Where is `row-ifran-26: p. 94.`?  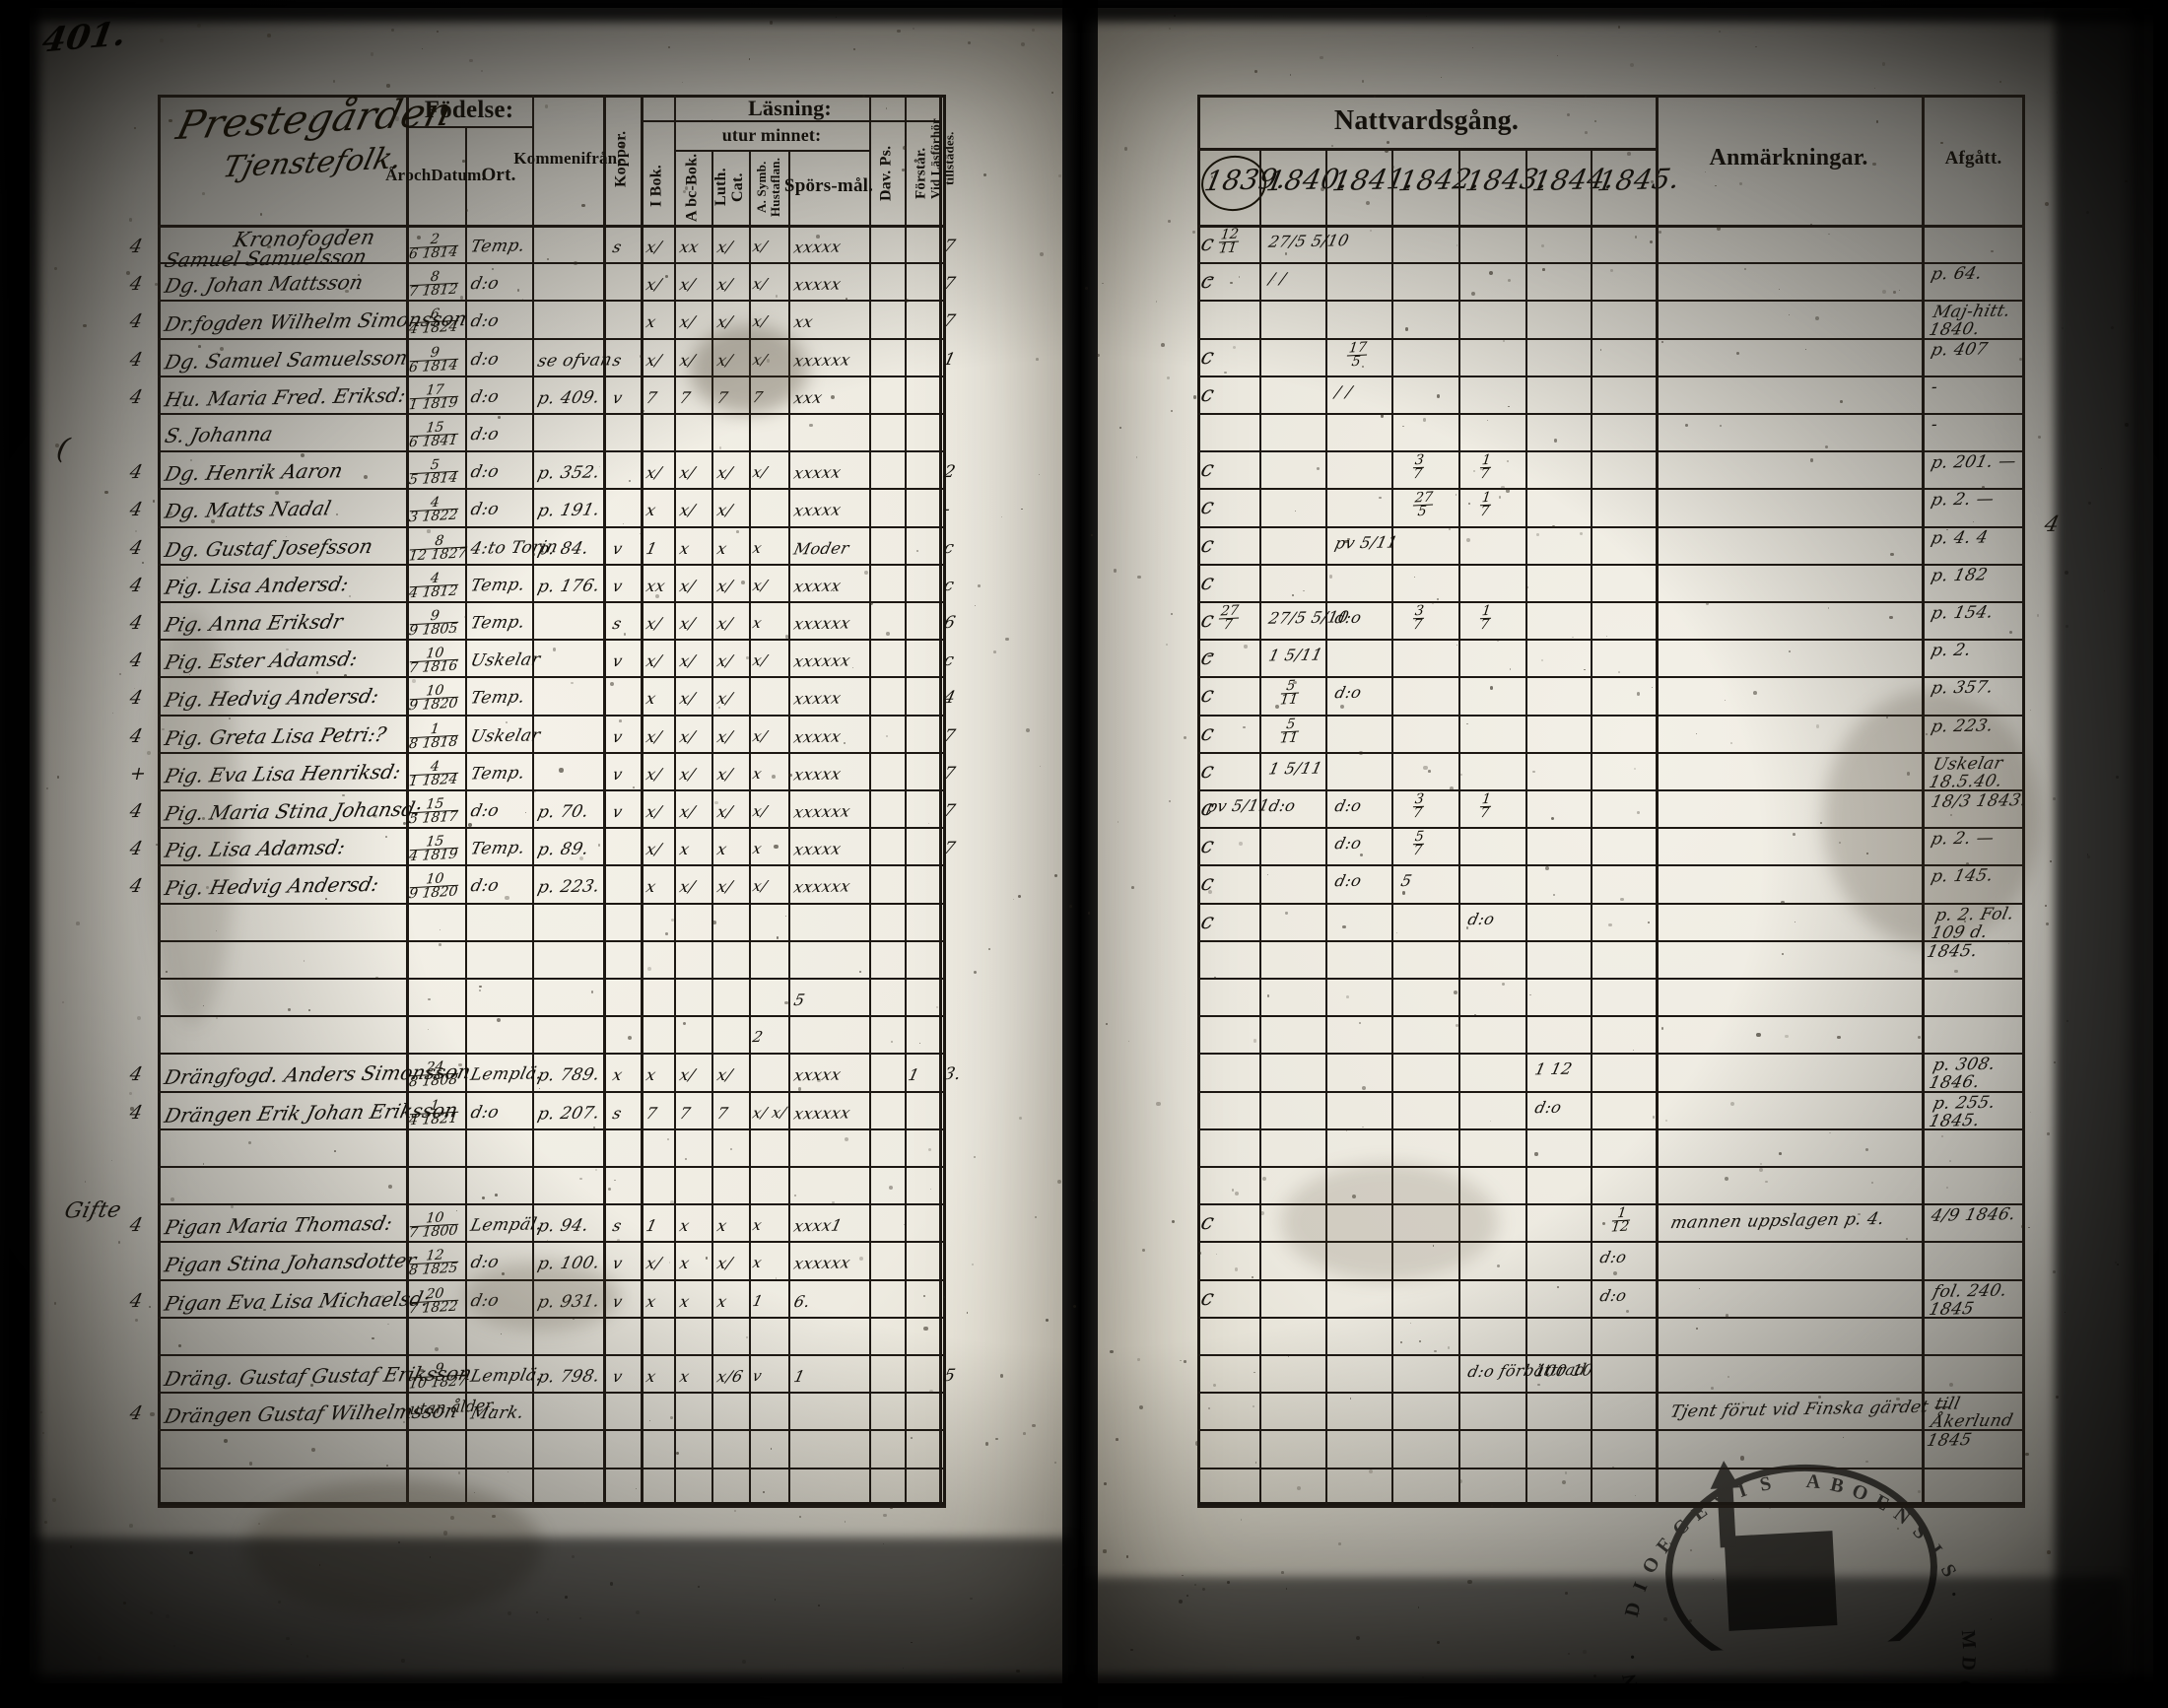
row-ifran-26: p. 94. is located at coordinates (563, 1226).